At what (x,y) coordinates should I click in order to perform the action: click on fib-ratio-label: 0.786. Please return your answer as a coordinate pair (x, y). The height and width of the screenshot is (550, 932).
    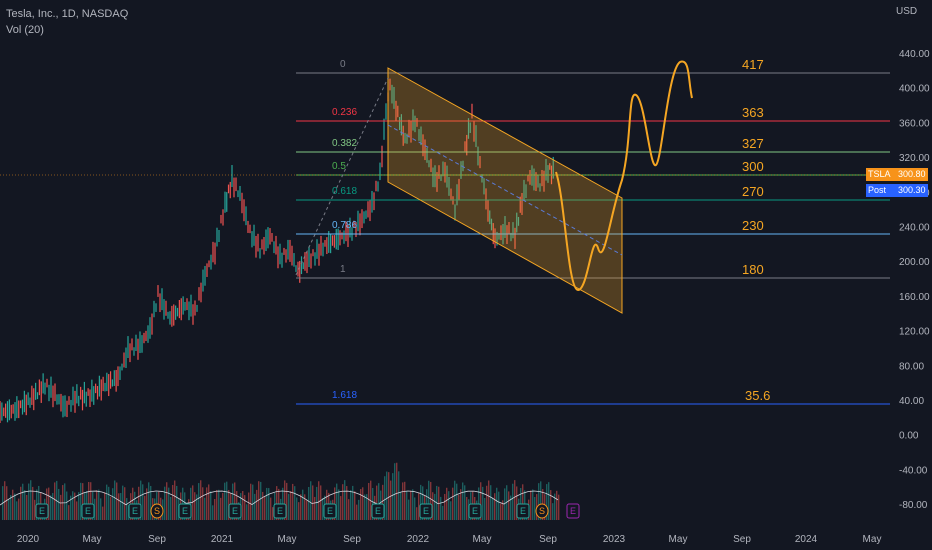
    Looking at the image, I should click on (344, 225).